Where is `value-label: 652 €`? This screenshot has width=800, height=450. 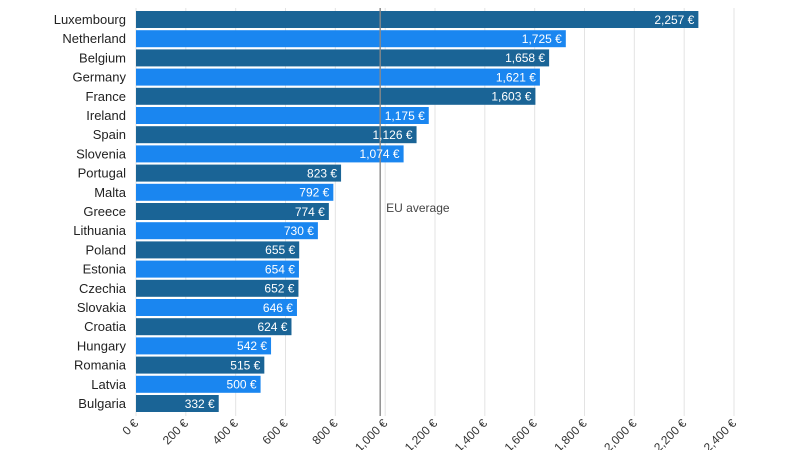 value-label: 652 € is located at coordinates (279, 289).